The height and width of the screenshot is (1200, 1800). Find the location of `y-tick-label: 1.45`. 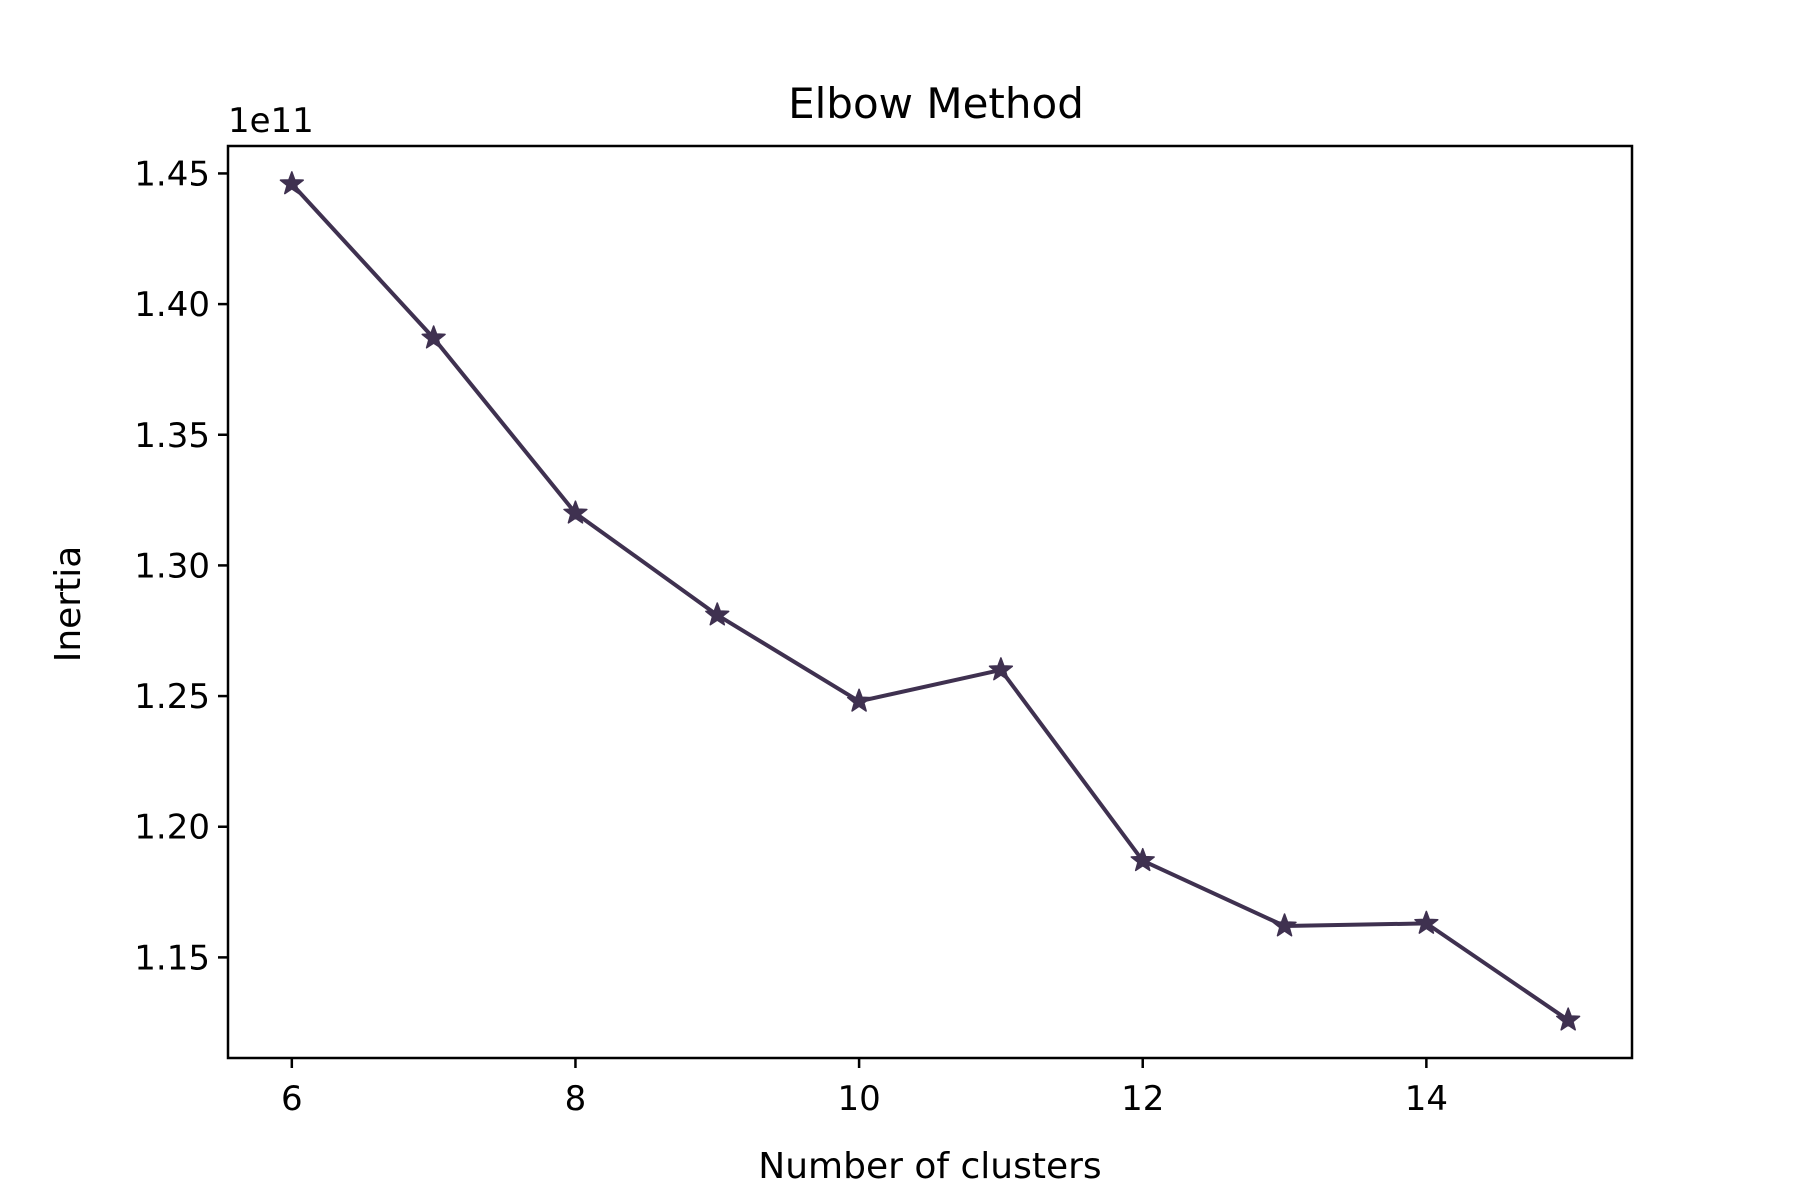

y-tick-label: 1.45 is located at coordinates (172, 174).